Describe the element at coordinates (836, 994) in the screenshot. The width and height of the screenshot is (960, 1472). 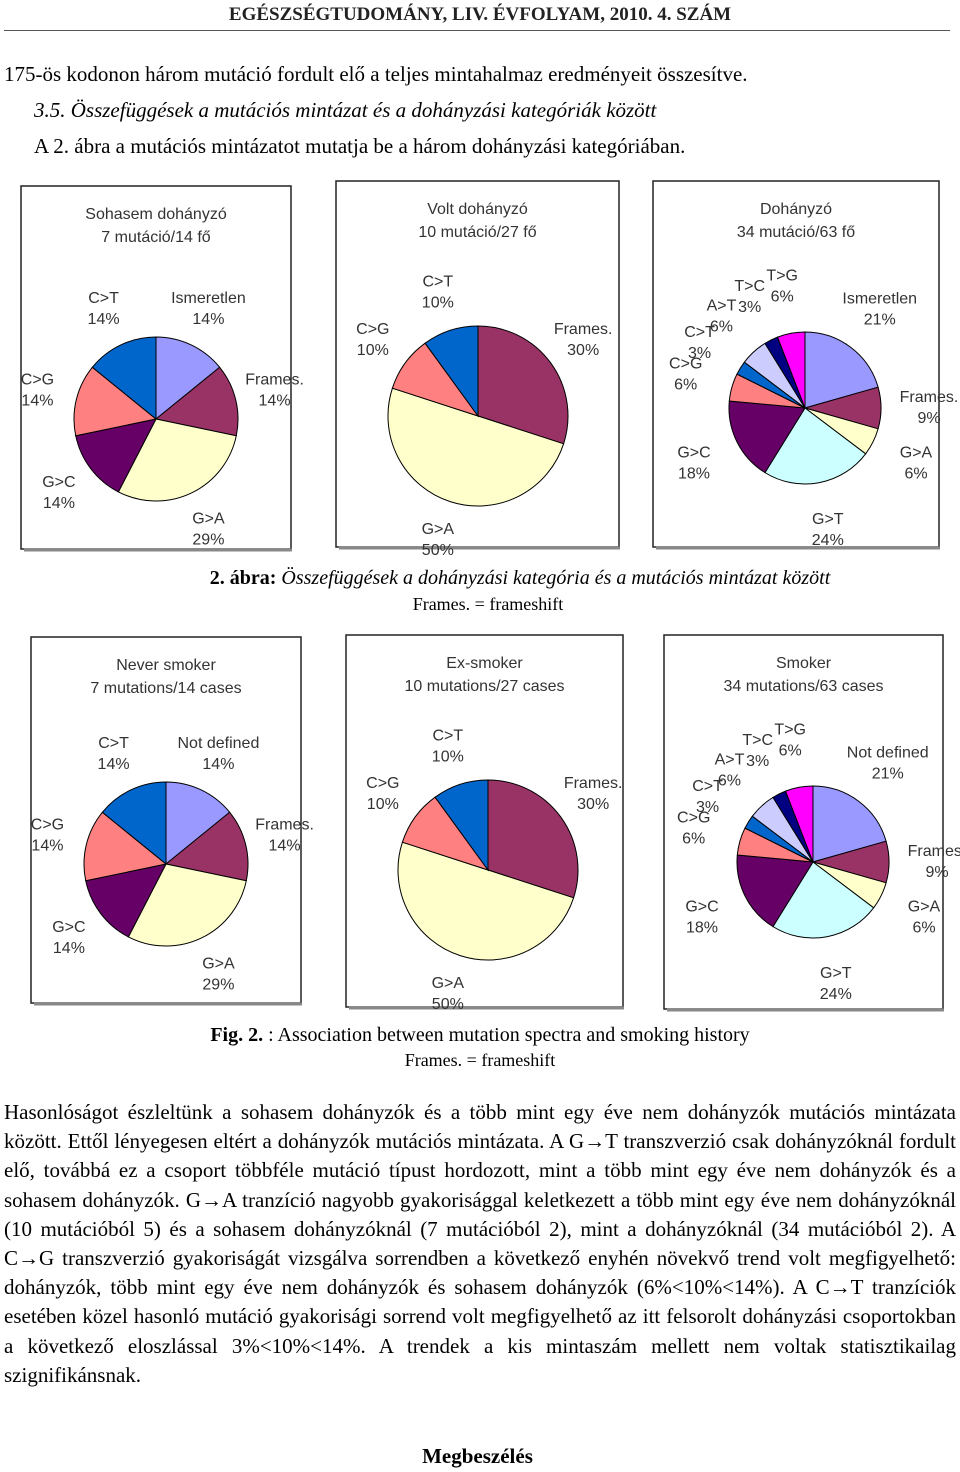
I see `slice-value-label: 24%` at that location.